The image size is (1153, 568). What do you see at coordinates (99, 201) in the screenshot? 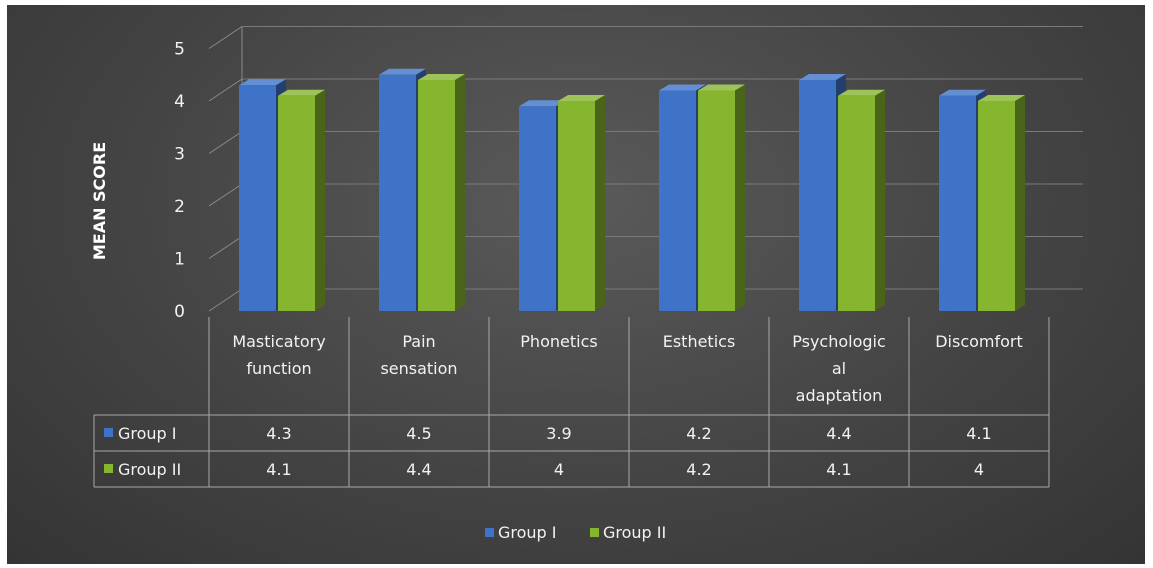
I see `y-axis-label: MEAN SCORE` at bounding box center [99, 201].